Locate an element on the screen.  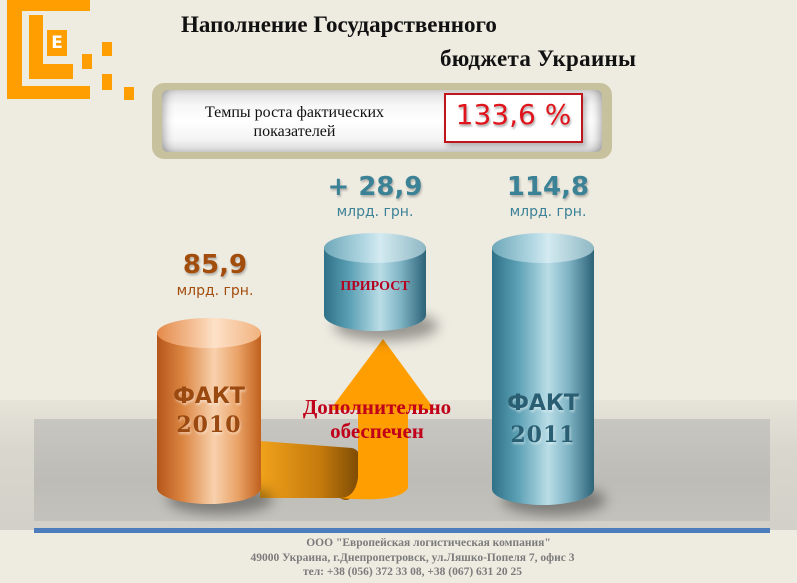
growth-rate-label: Темпы роста фактических показателей is located at coordinates (294, 122).